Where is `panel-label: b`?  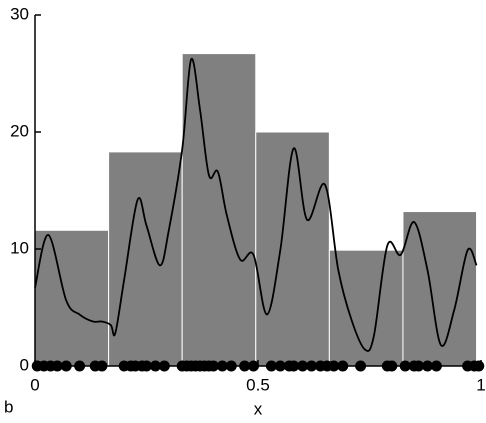
panel-label: b is located at coordinates (8, 406).